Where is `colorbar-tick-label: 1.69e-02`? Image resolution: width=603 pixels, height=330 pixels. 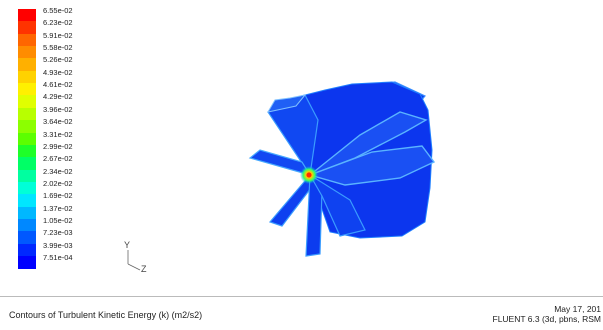
colorbar-tick-label: 1.69e-02 is located at coordinates (58, 196).